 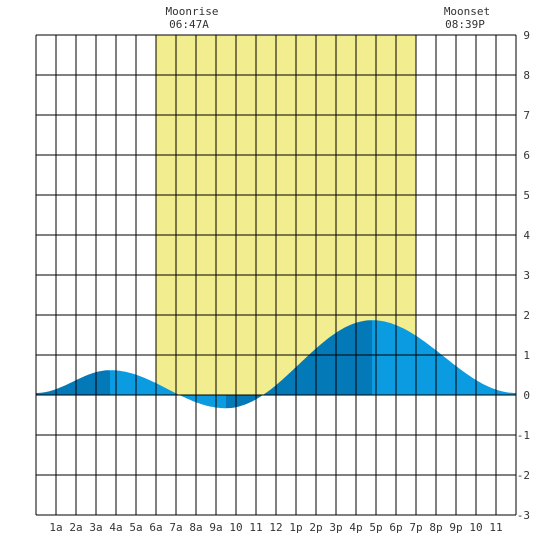 What do you see at coordinates (395, 527) in the screenshot?
I see `x-tick-label: 6p` at bounding box center [395, 527].